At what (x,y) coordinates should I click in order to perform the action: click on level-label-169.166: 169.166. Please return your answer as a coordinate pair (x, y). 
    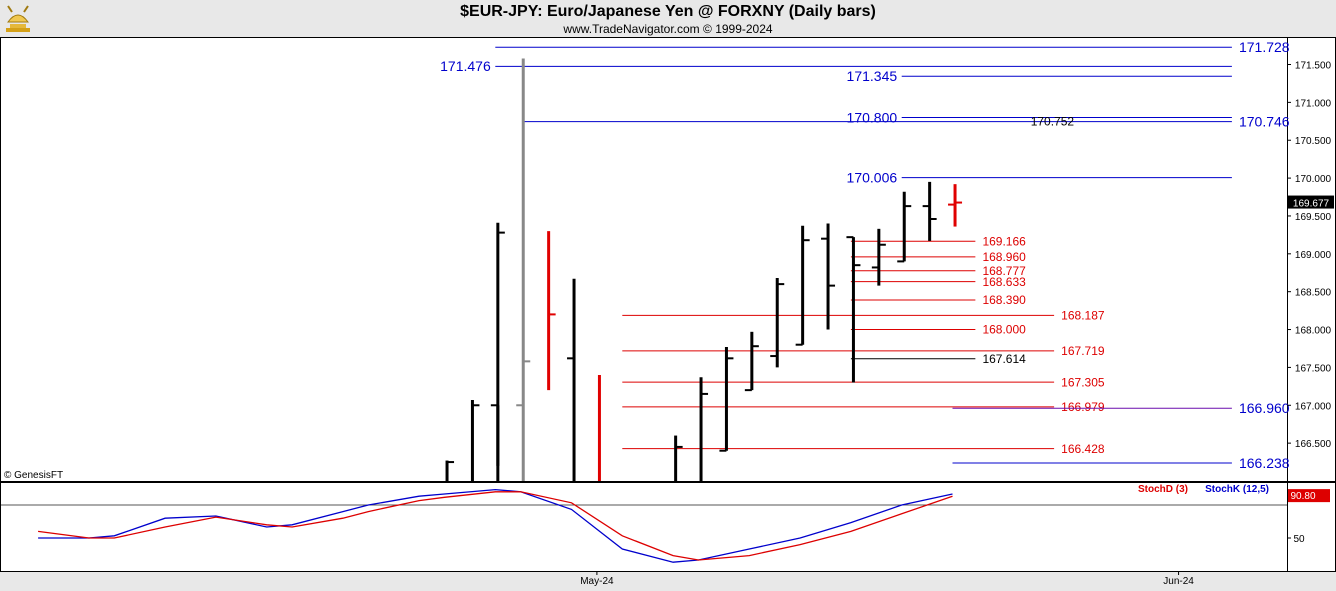
    Looking at the image, I should click on (1004, 241).